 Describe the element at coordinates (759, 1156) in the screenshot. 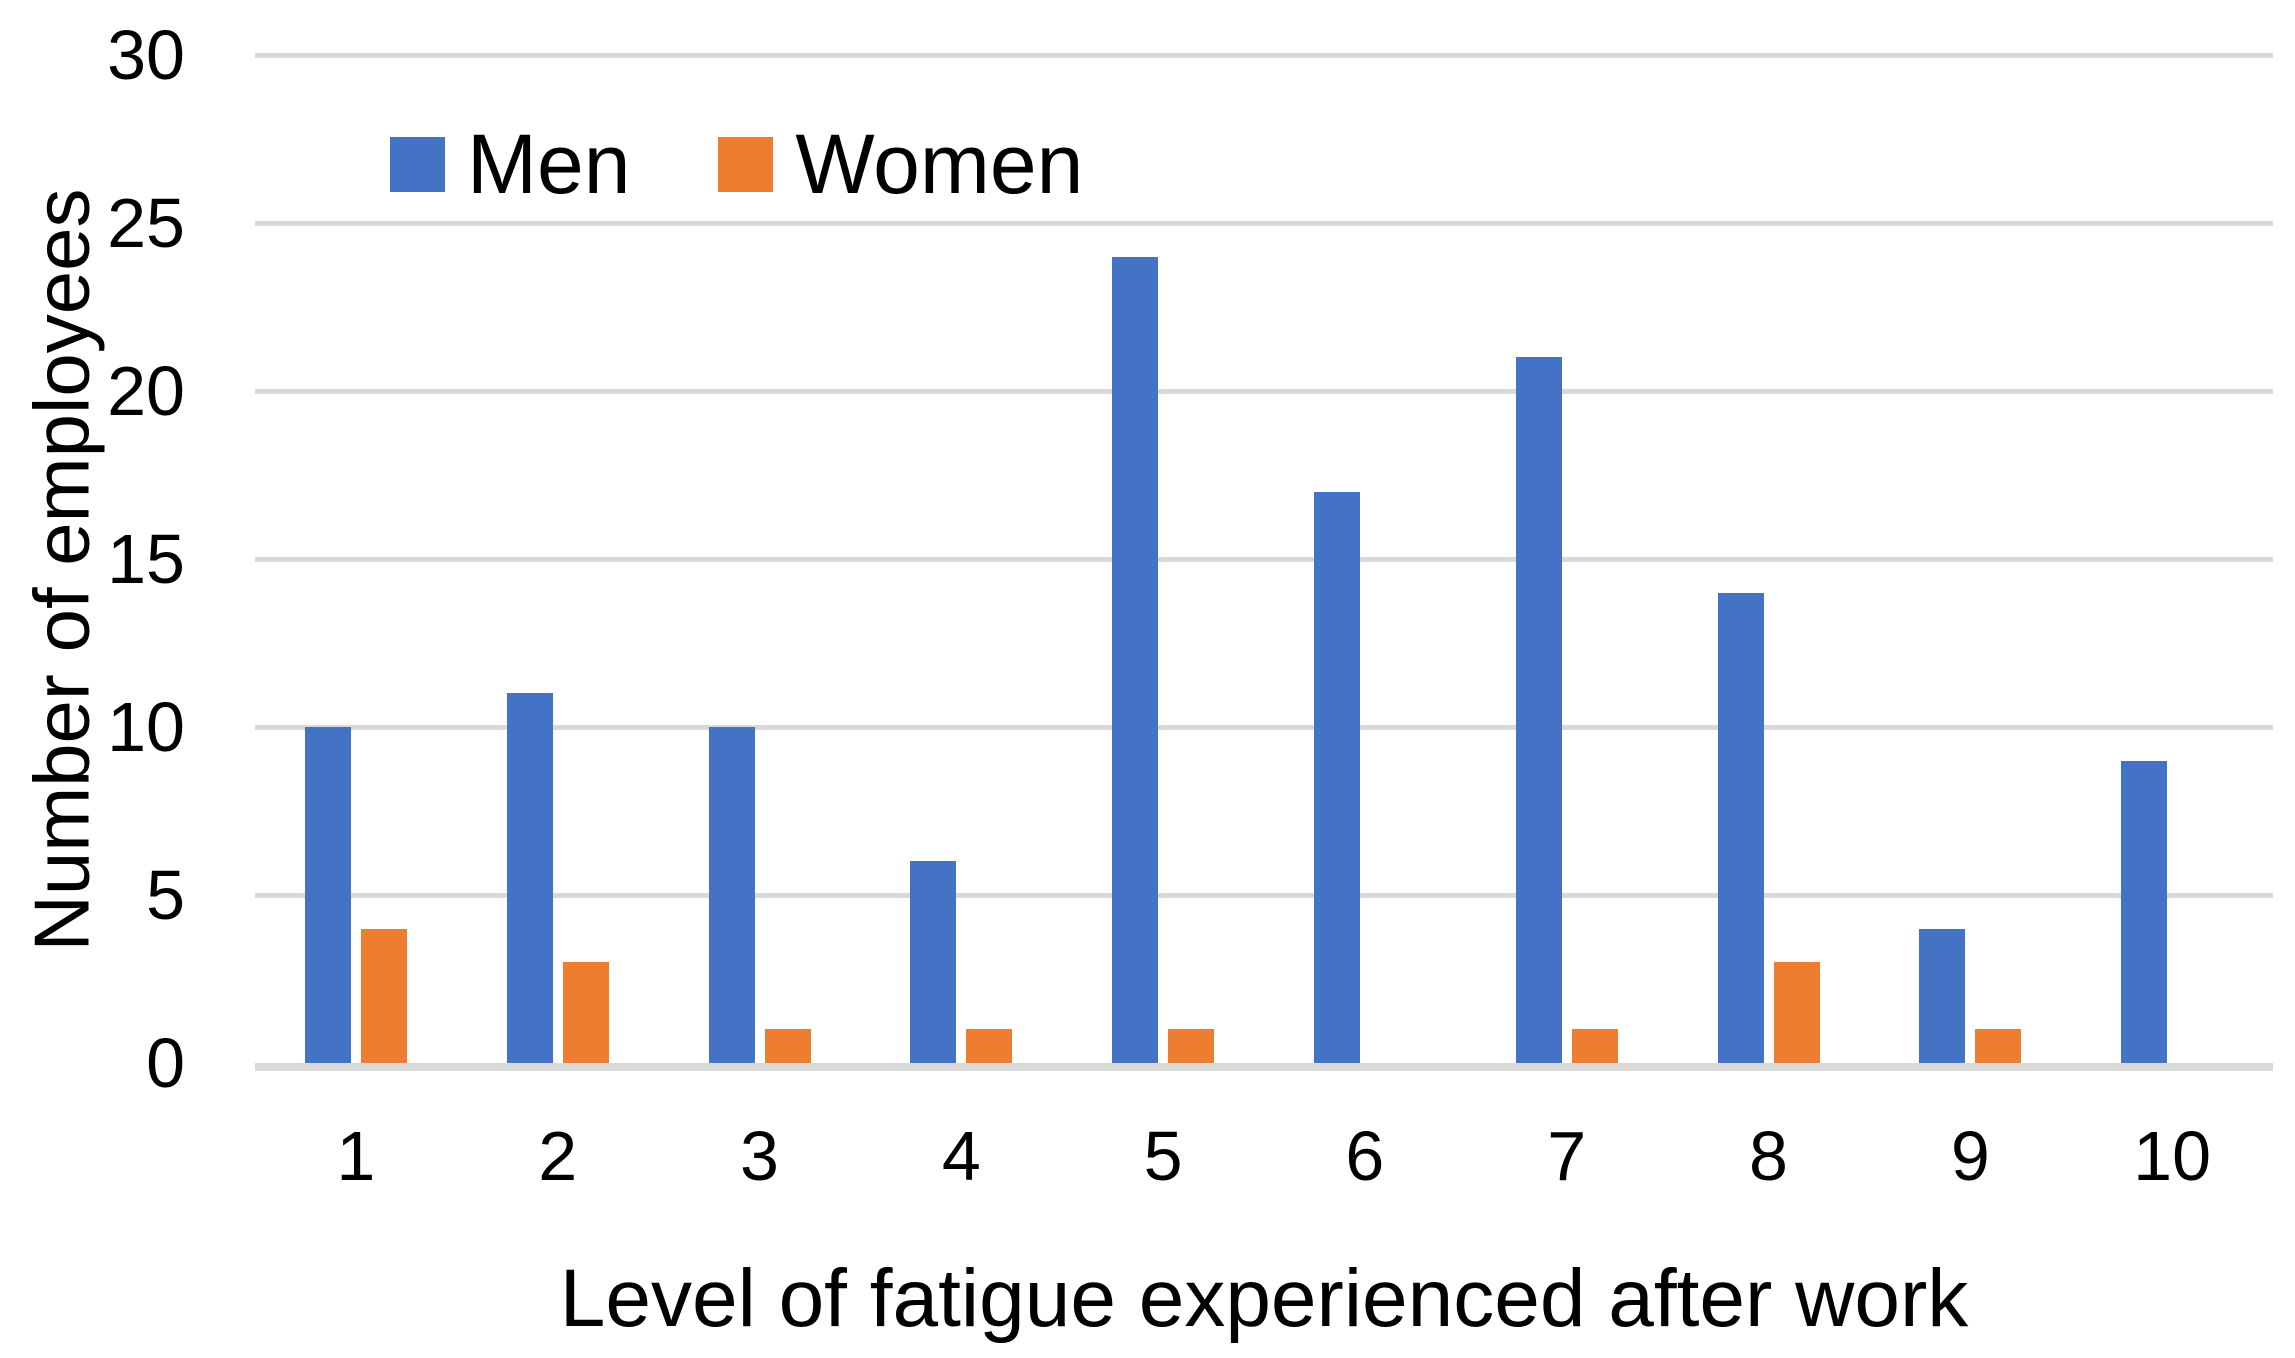

I see `x-tick-label-3: 3` at that location.